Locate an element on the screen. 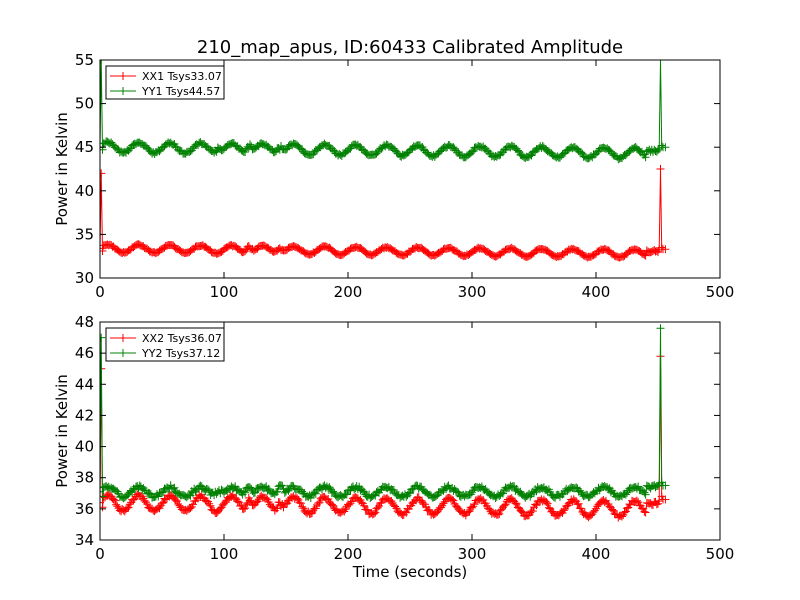 Image resolution: width=800 pixels, height=600 pixels. y-tick-label: 30 is located at coordinates (84, 278).